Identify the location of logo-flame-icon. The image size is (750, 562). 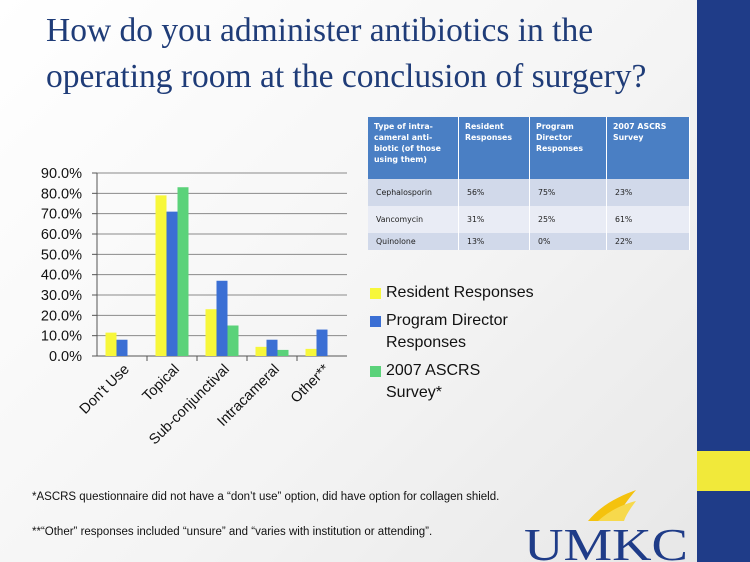
(612, 505).